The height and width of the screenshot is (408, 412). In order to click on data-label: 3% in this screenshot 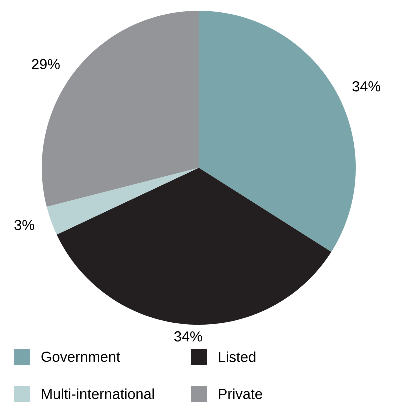, I will do `click(24, 225)`.